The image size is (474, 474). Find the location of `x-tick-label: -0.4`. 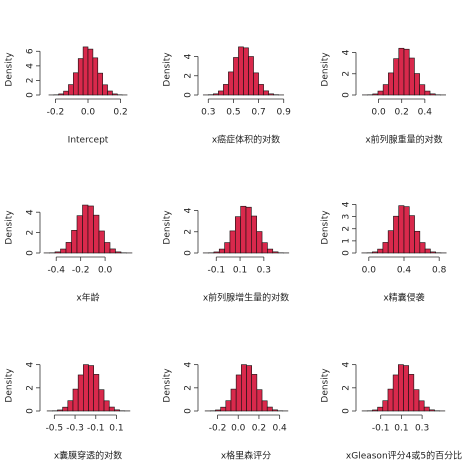

x-tick-label: -0.4 is located at coordinates (56, 271).